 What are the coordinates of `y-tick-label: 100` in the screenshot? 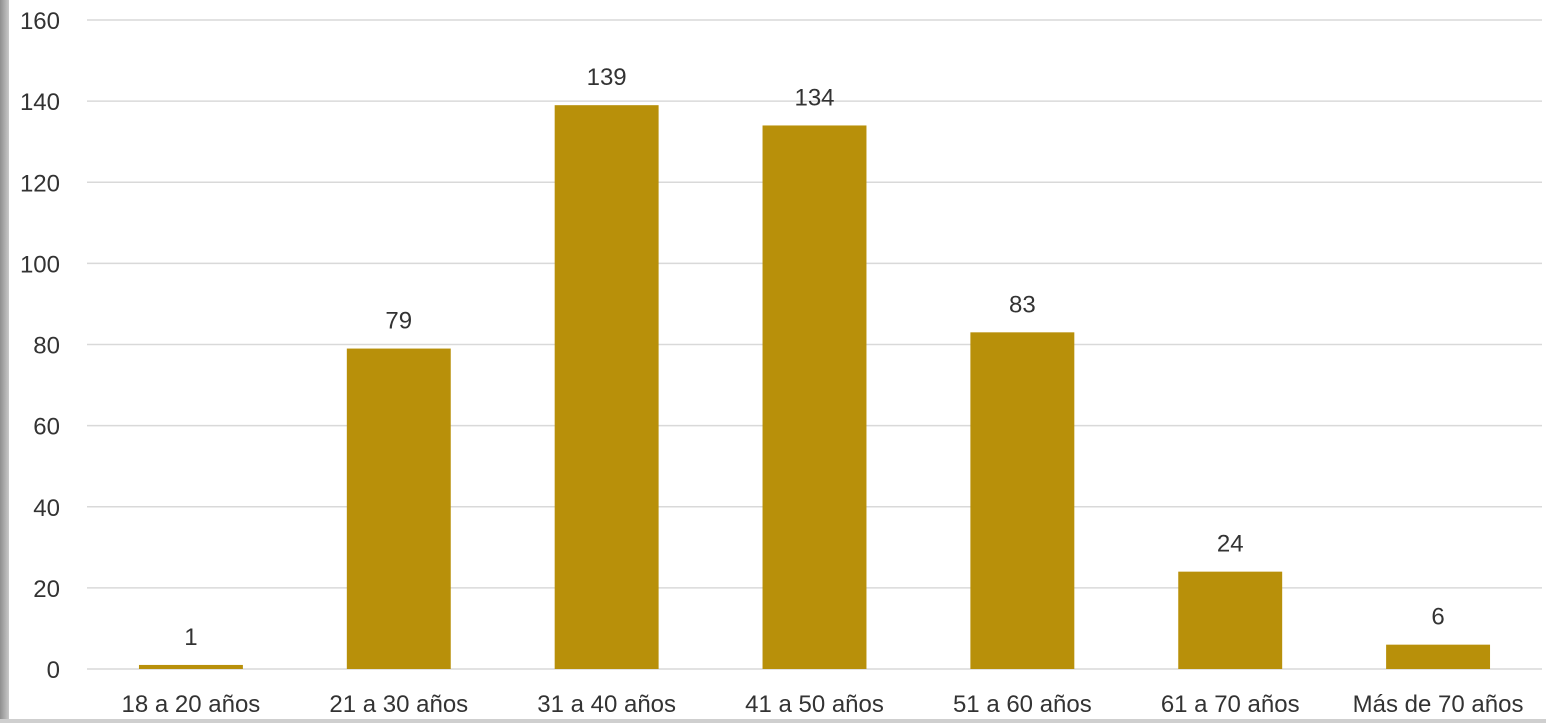 It's located at (40, 264).